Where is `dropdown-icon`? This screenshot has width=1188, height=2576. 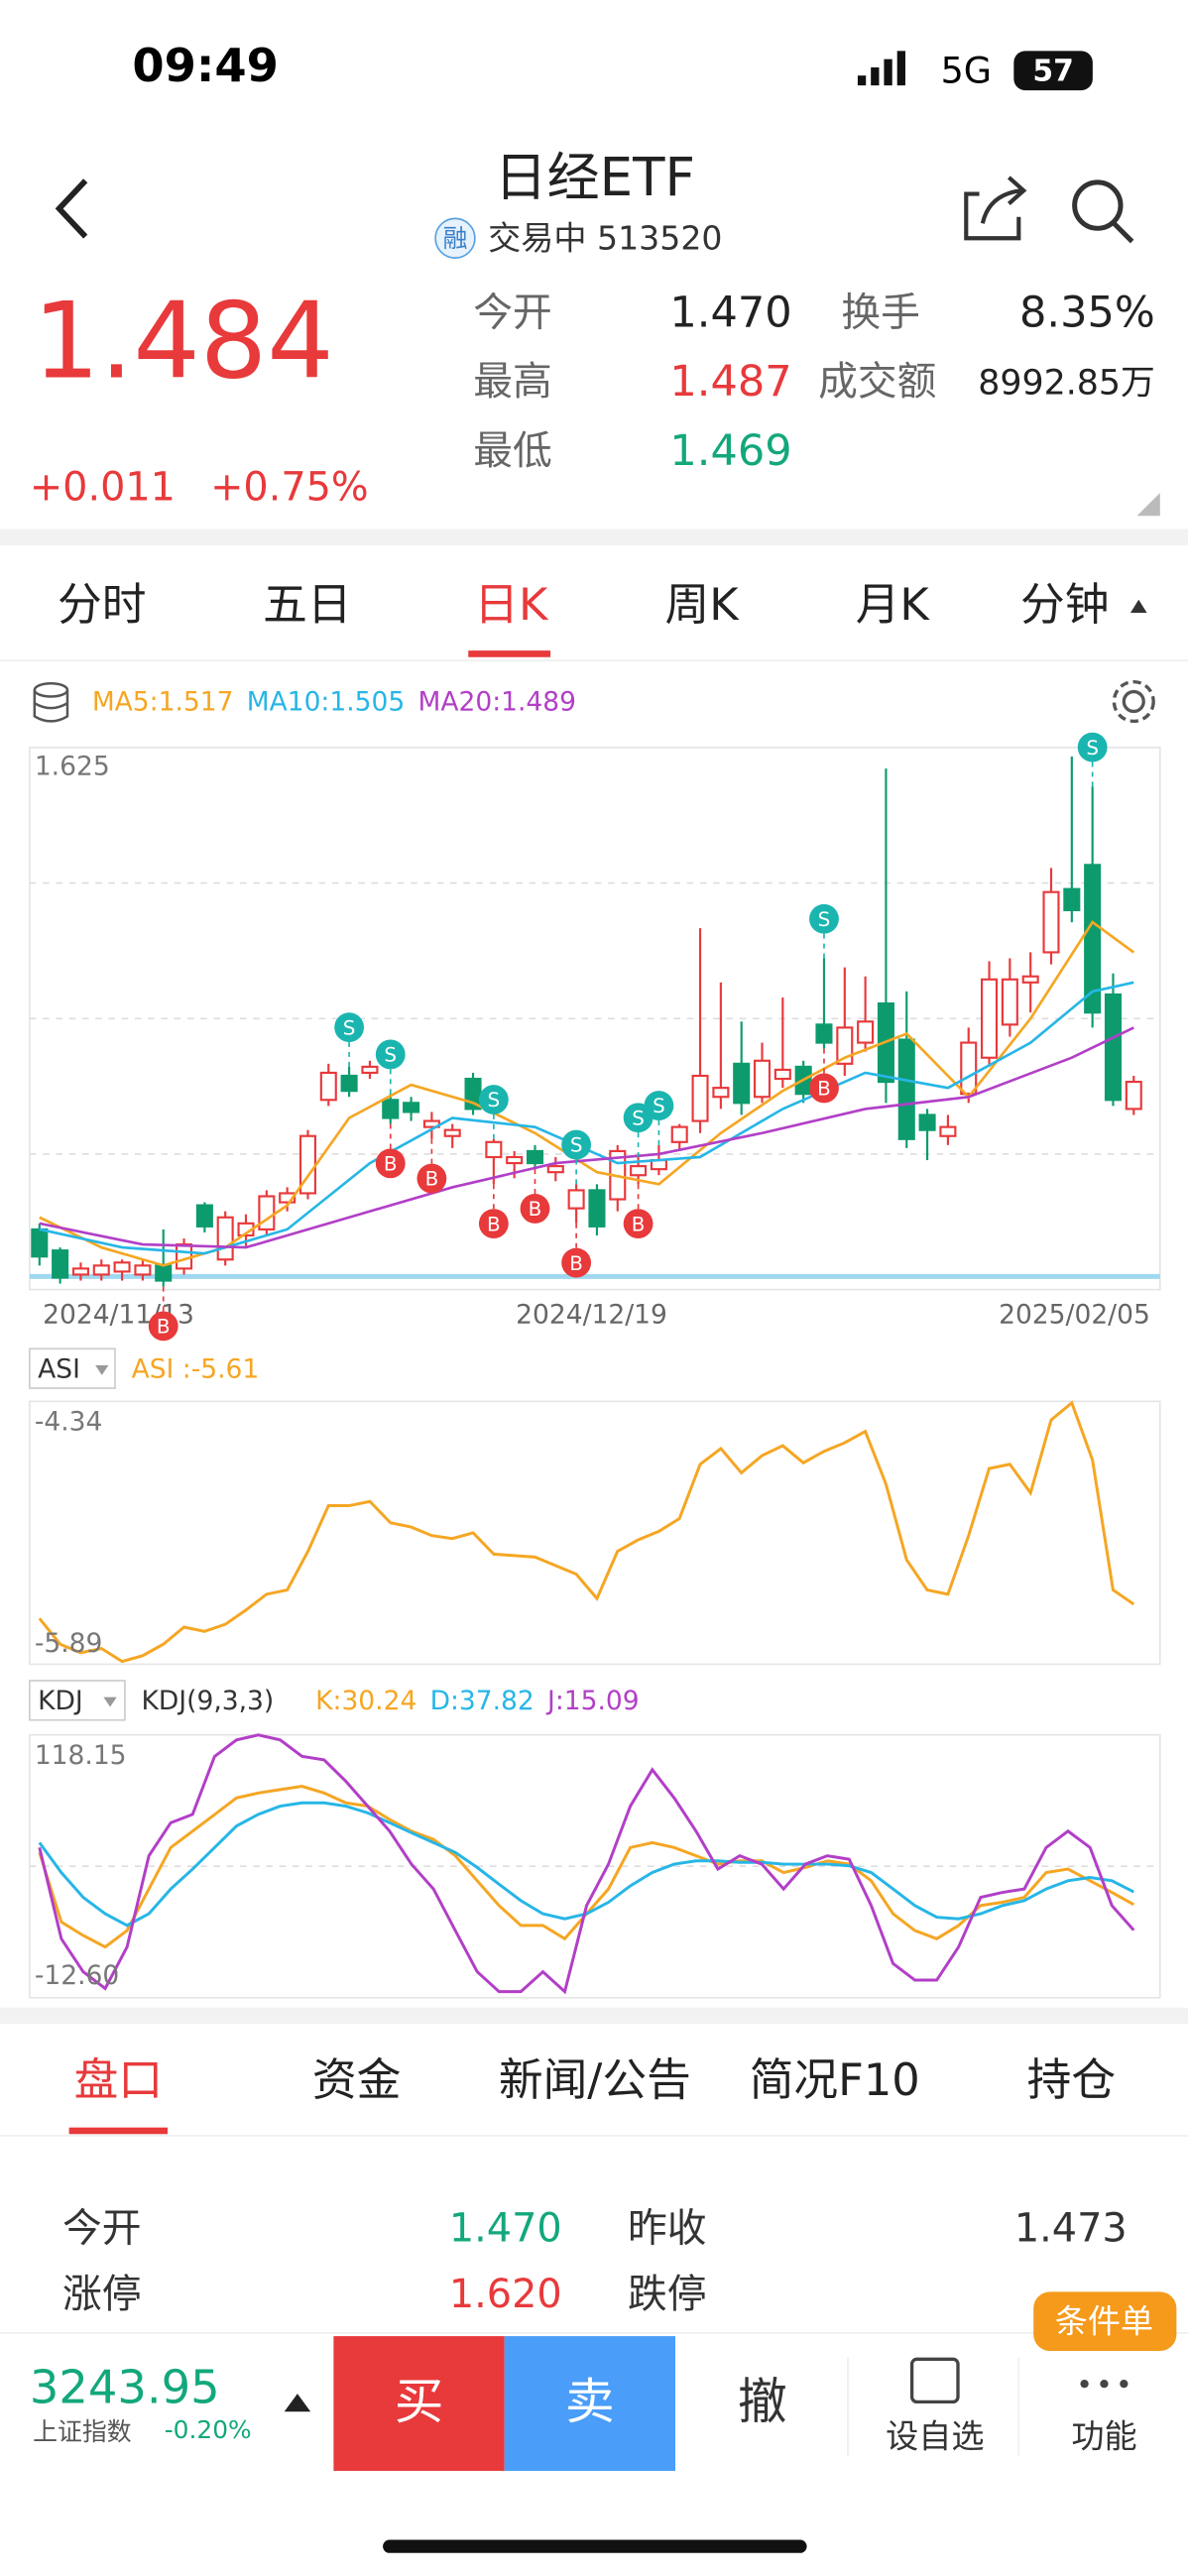
dropdown-icon is located at coordinates (110, 1702).